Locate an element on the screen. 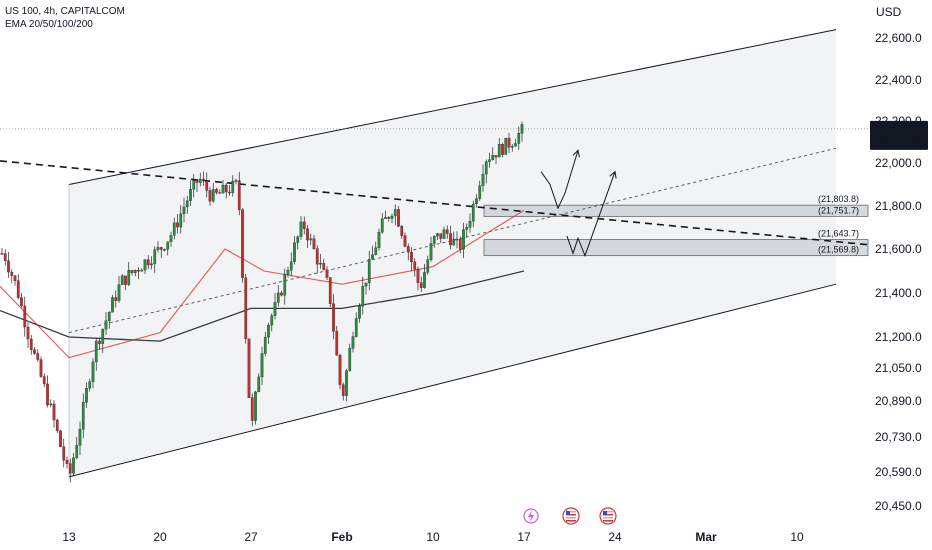 The height and width of the screenshot is (550, 932). x-tick-label: 20 is located at coordinates (160, 537).